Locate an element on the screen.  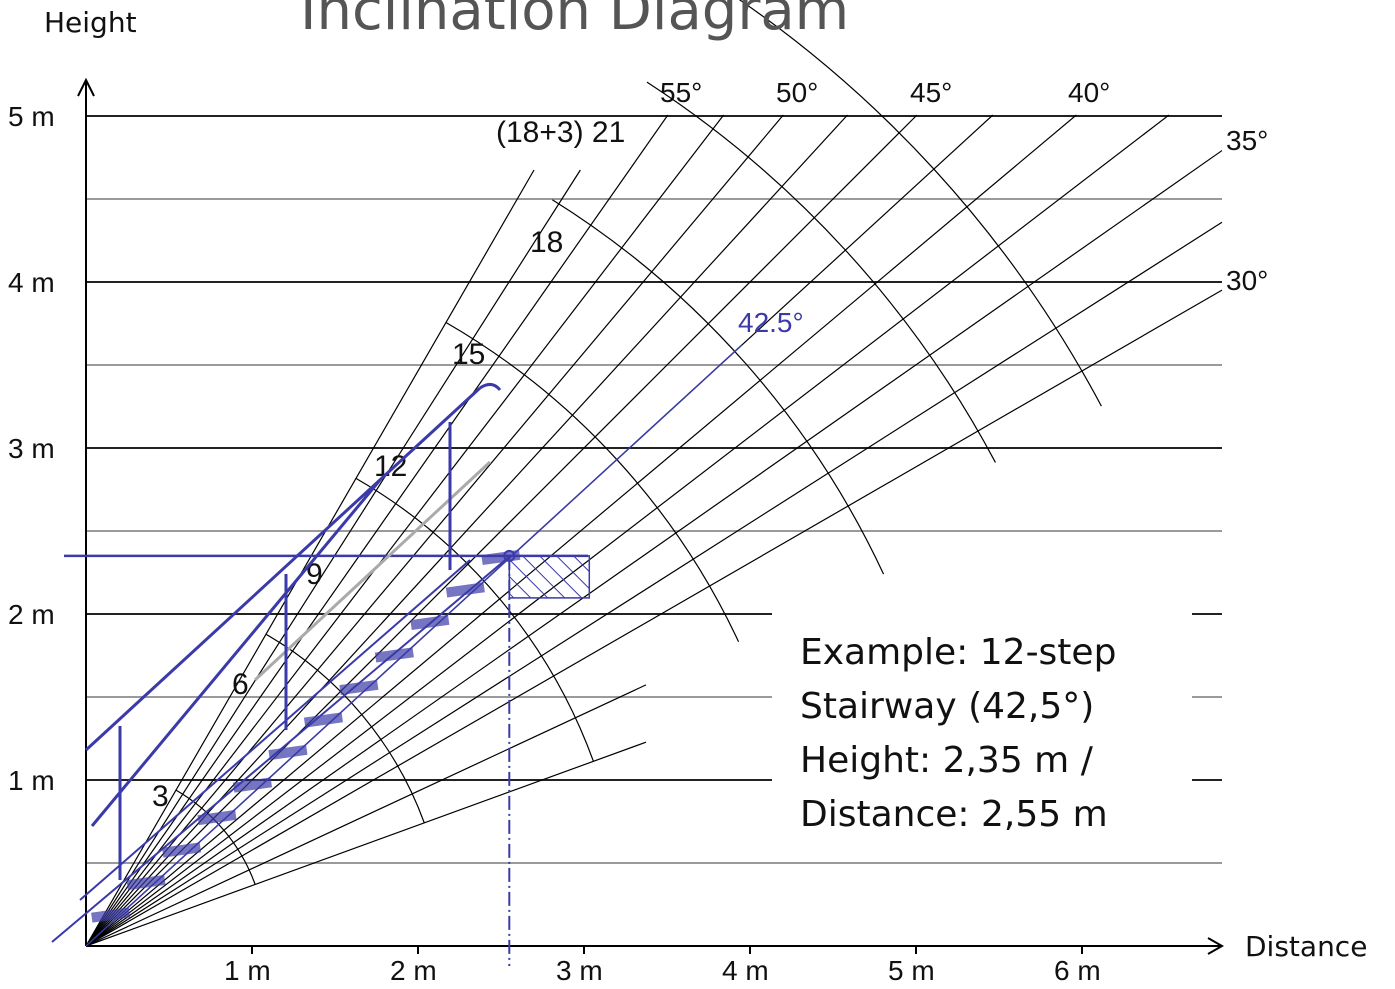
step-label: 18 is located at coordinates (546, 242).